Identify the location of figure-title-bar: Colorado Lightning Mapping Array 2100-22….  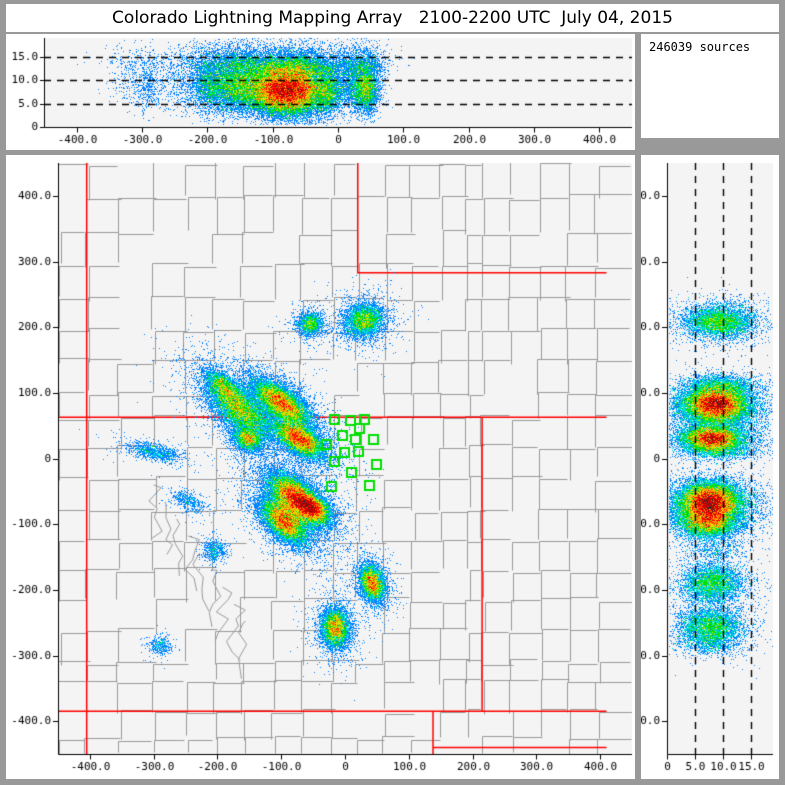
(392, 18).